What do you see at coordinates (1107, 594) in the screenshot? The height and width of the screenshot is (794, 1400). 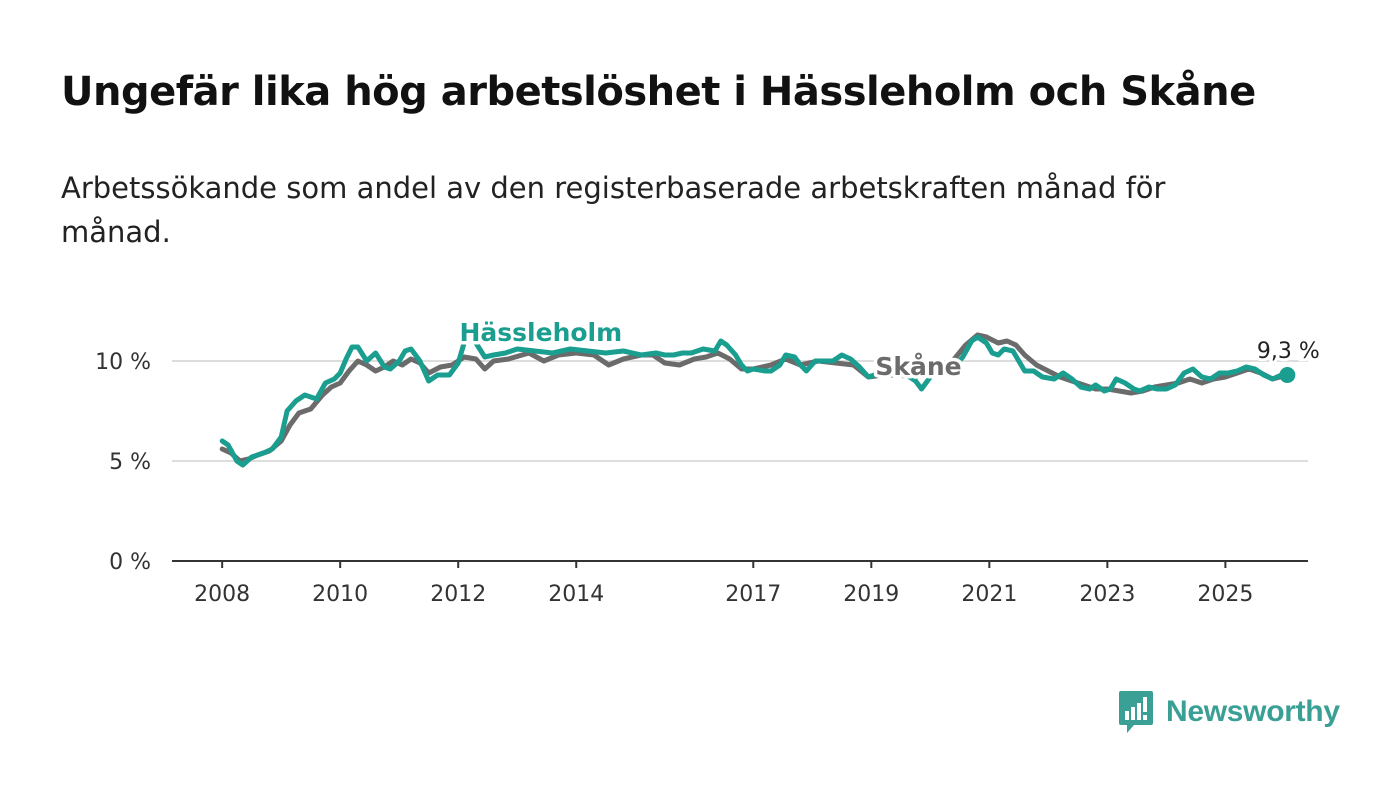 I see `x-tick-label: 2023` at bounding box center [1107, 594].